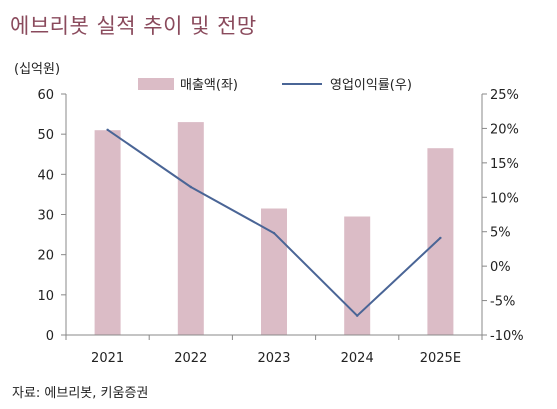  I want to click on right-tick-label: 0%, so click(500, 267).